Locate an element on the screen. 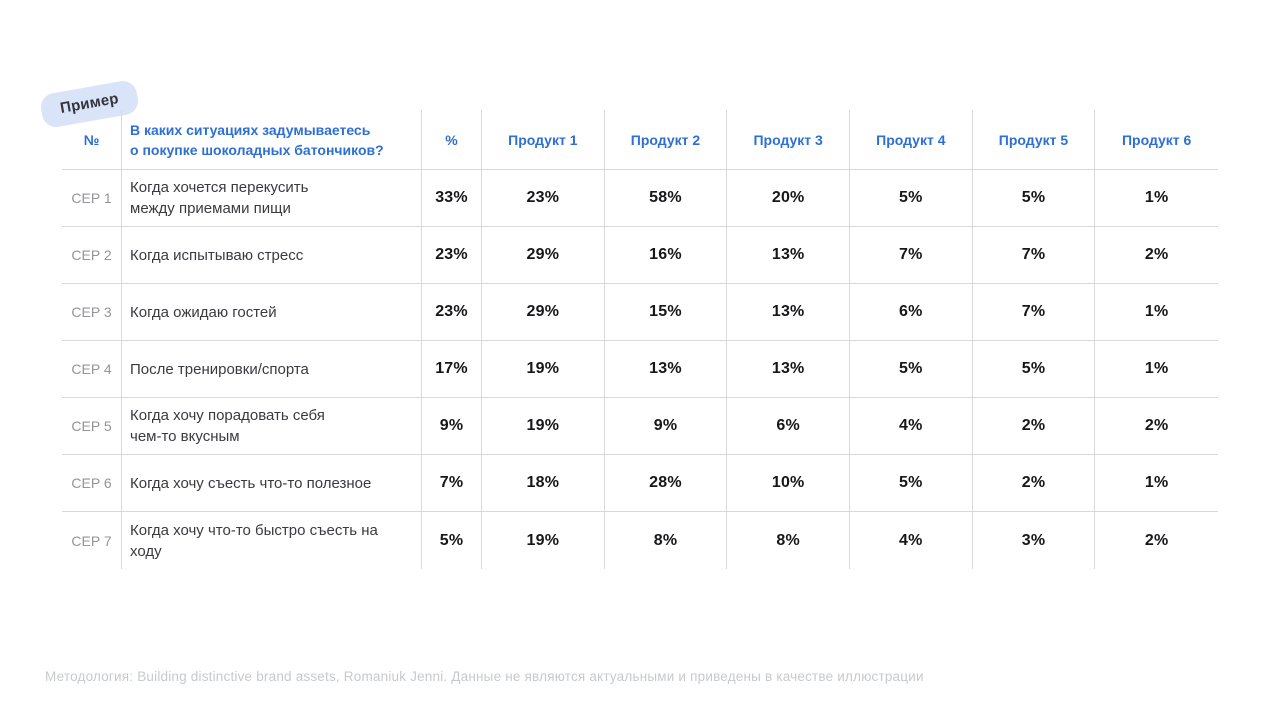  situation-line: Когда испытываю стресс is located at coordinates (217, 255).